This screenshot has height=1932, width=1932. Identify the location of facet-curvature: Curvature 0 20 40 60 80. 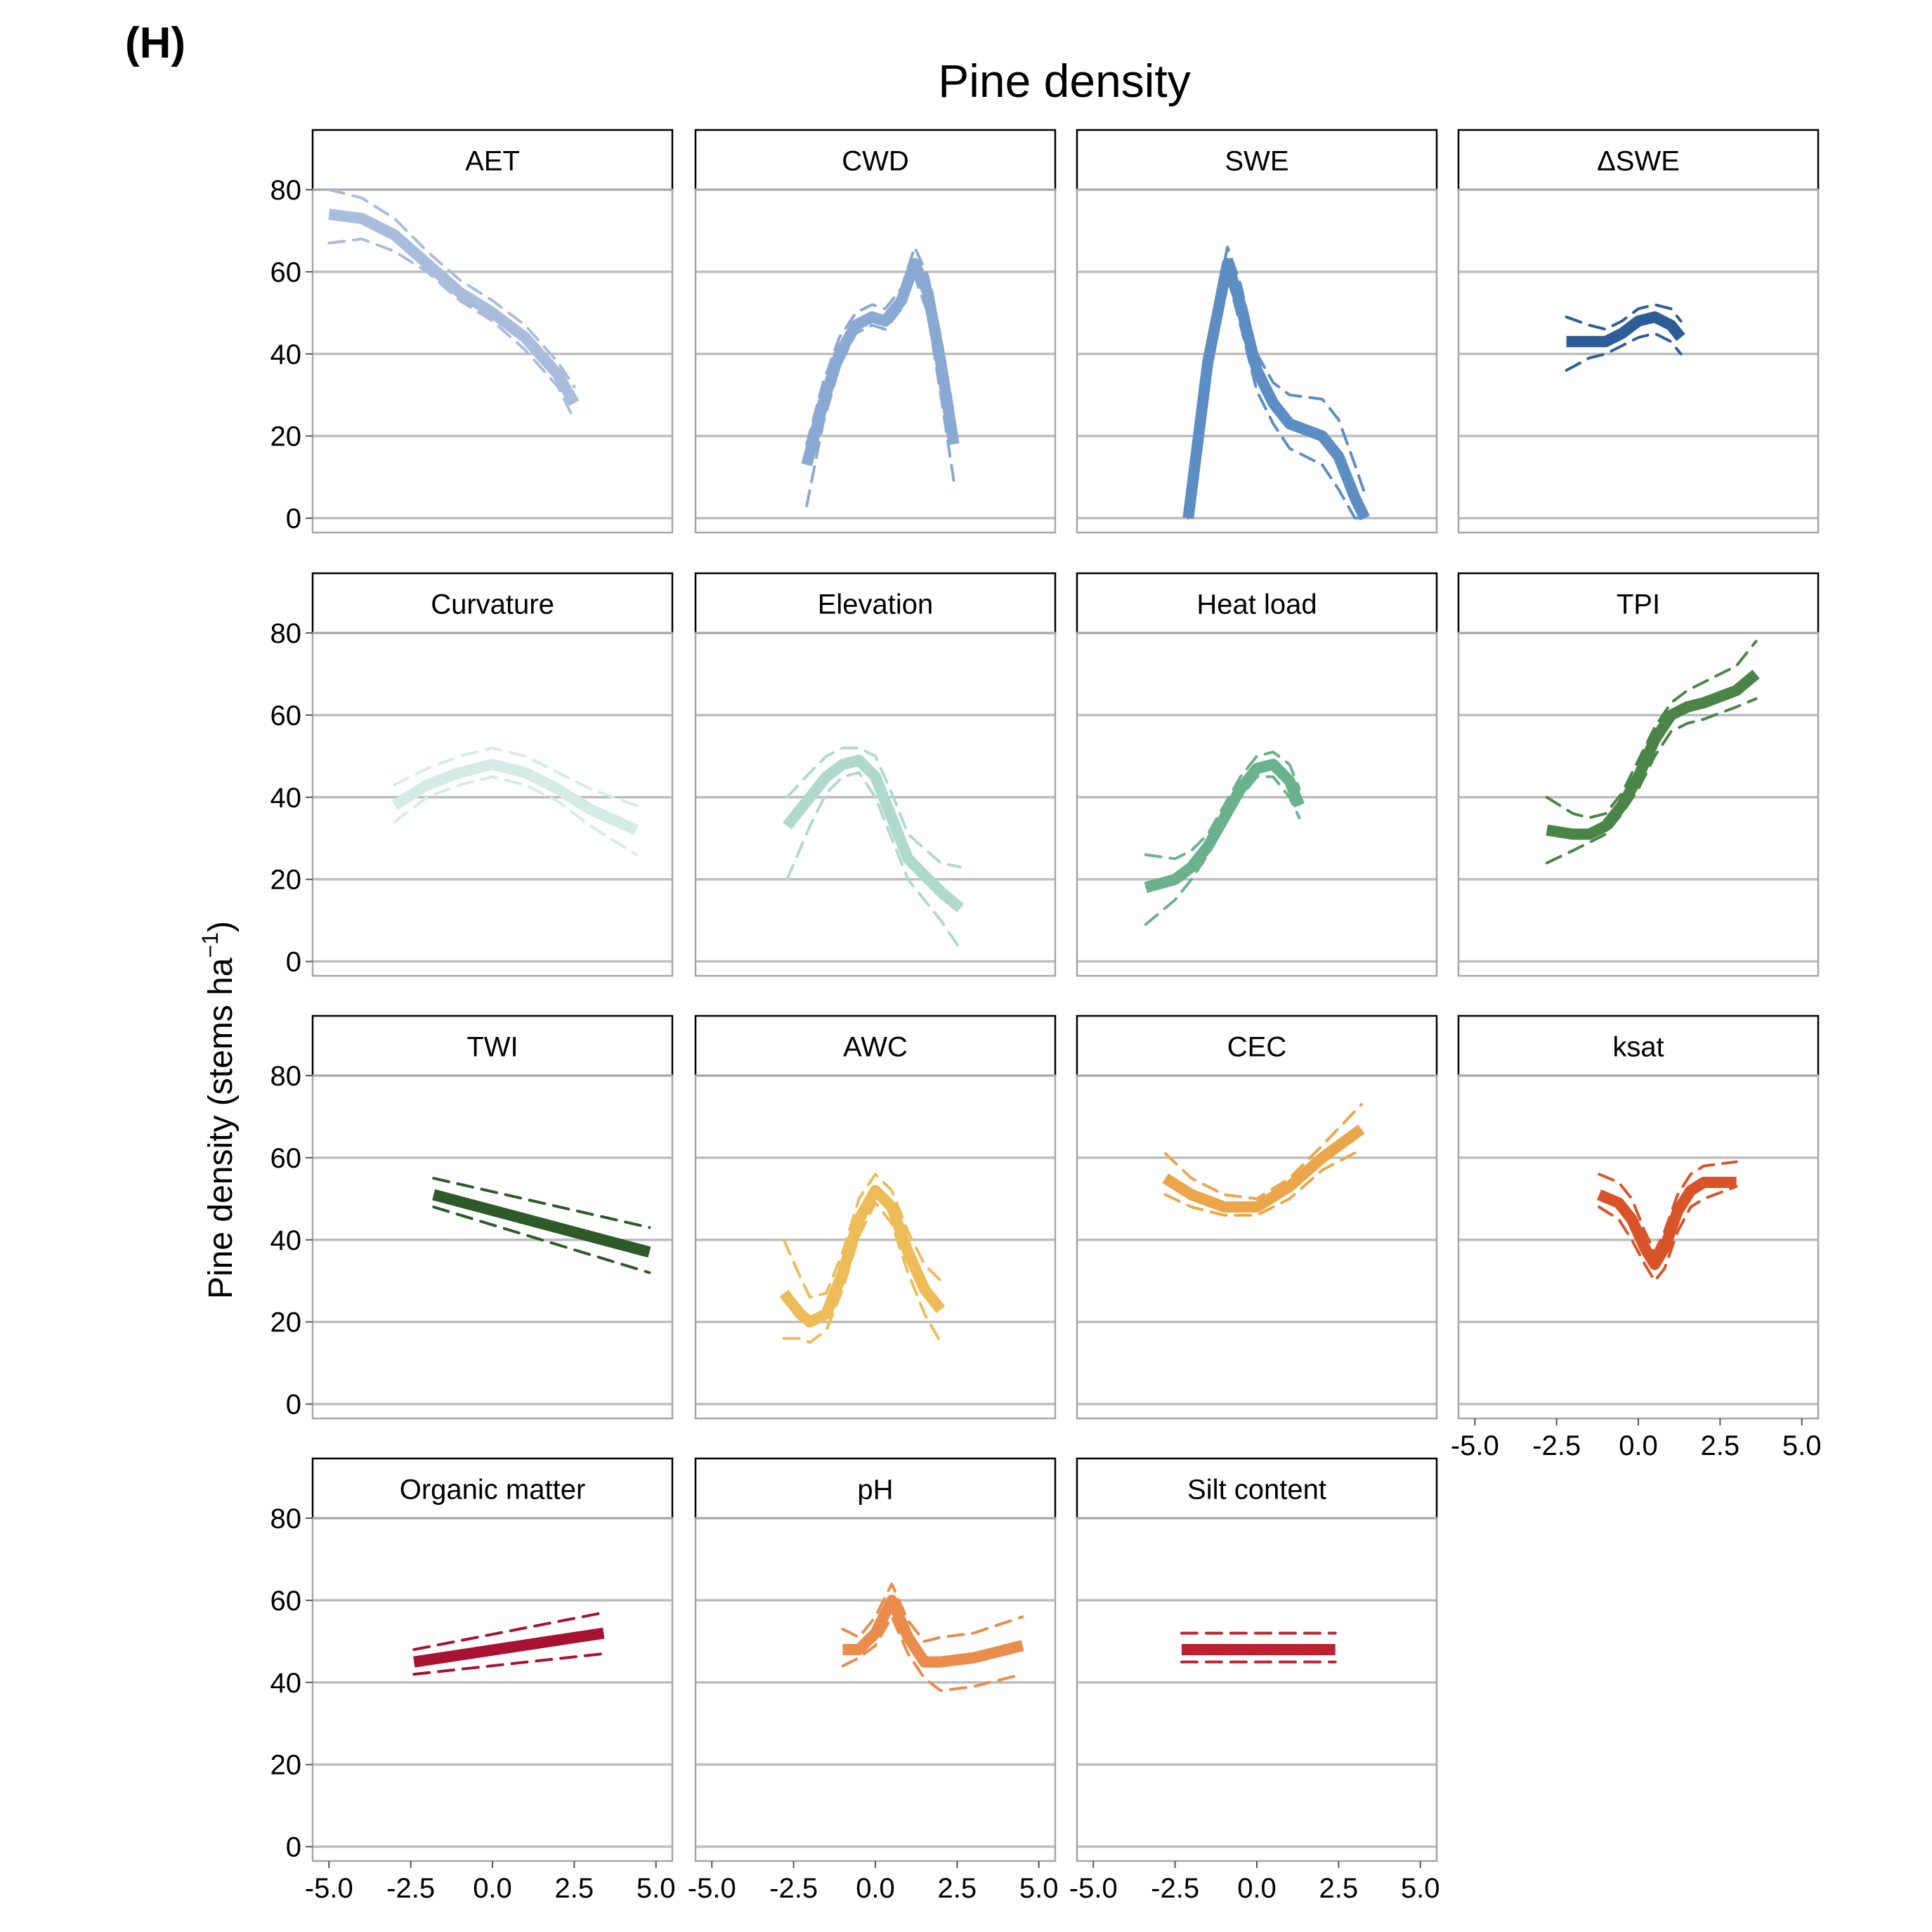
(472, 775).